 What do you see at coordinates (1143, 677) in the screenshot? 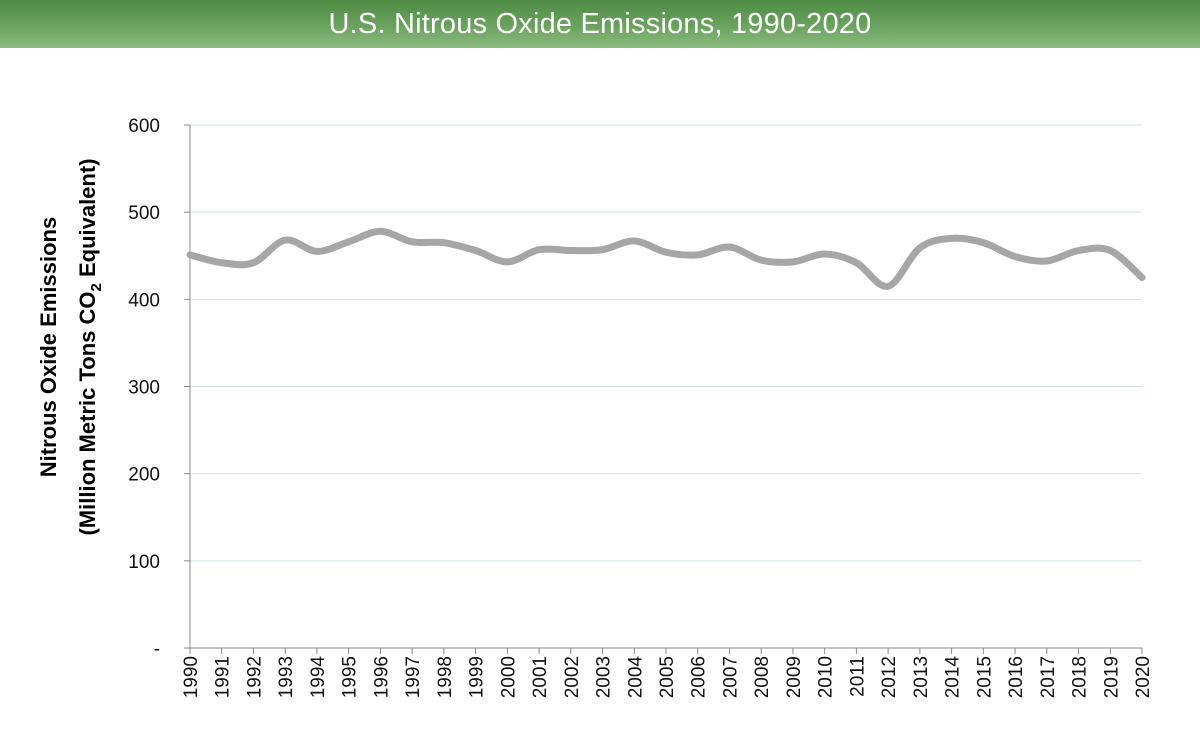
I see `x-tick-label: 2020` at bounding box center [1143, 677].